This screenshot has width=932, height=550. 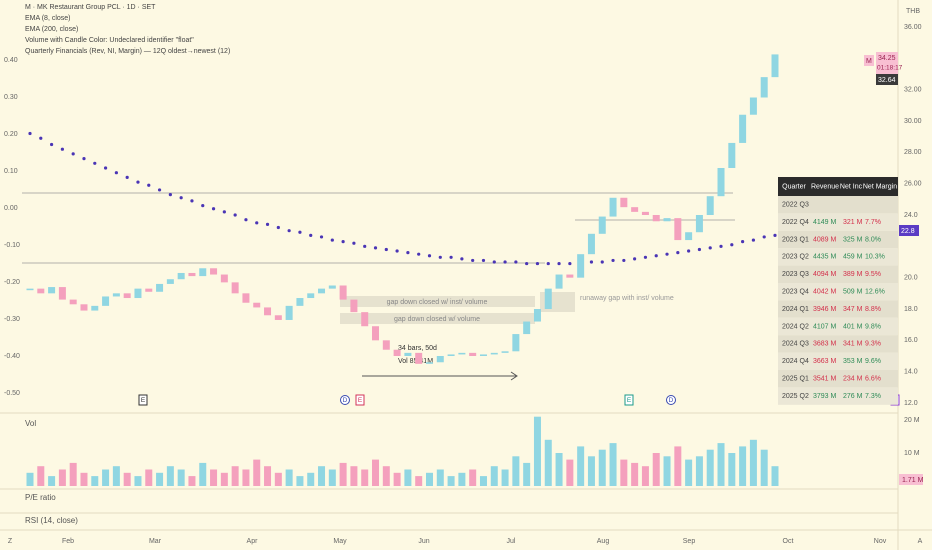 What do you see at coordinates (920, 541) in the screenshot?
I see `time-tick: A` at bounding box center [920, 541].